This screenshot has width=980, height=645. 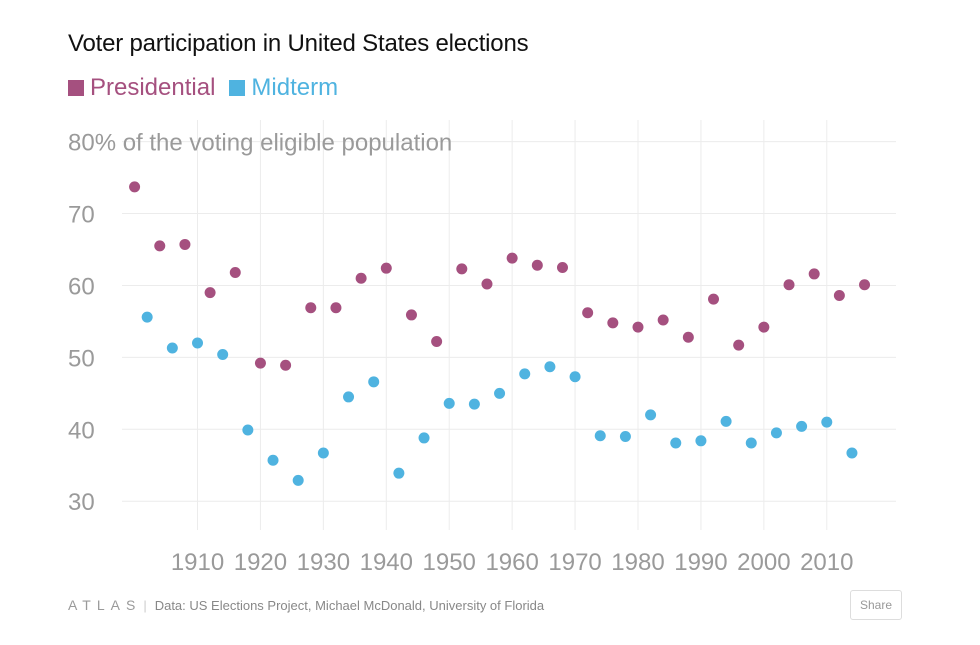 I want to click on x-tick-label: 1960, so click(x=511, y=562).